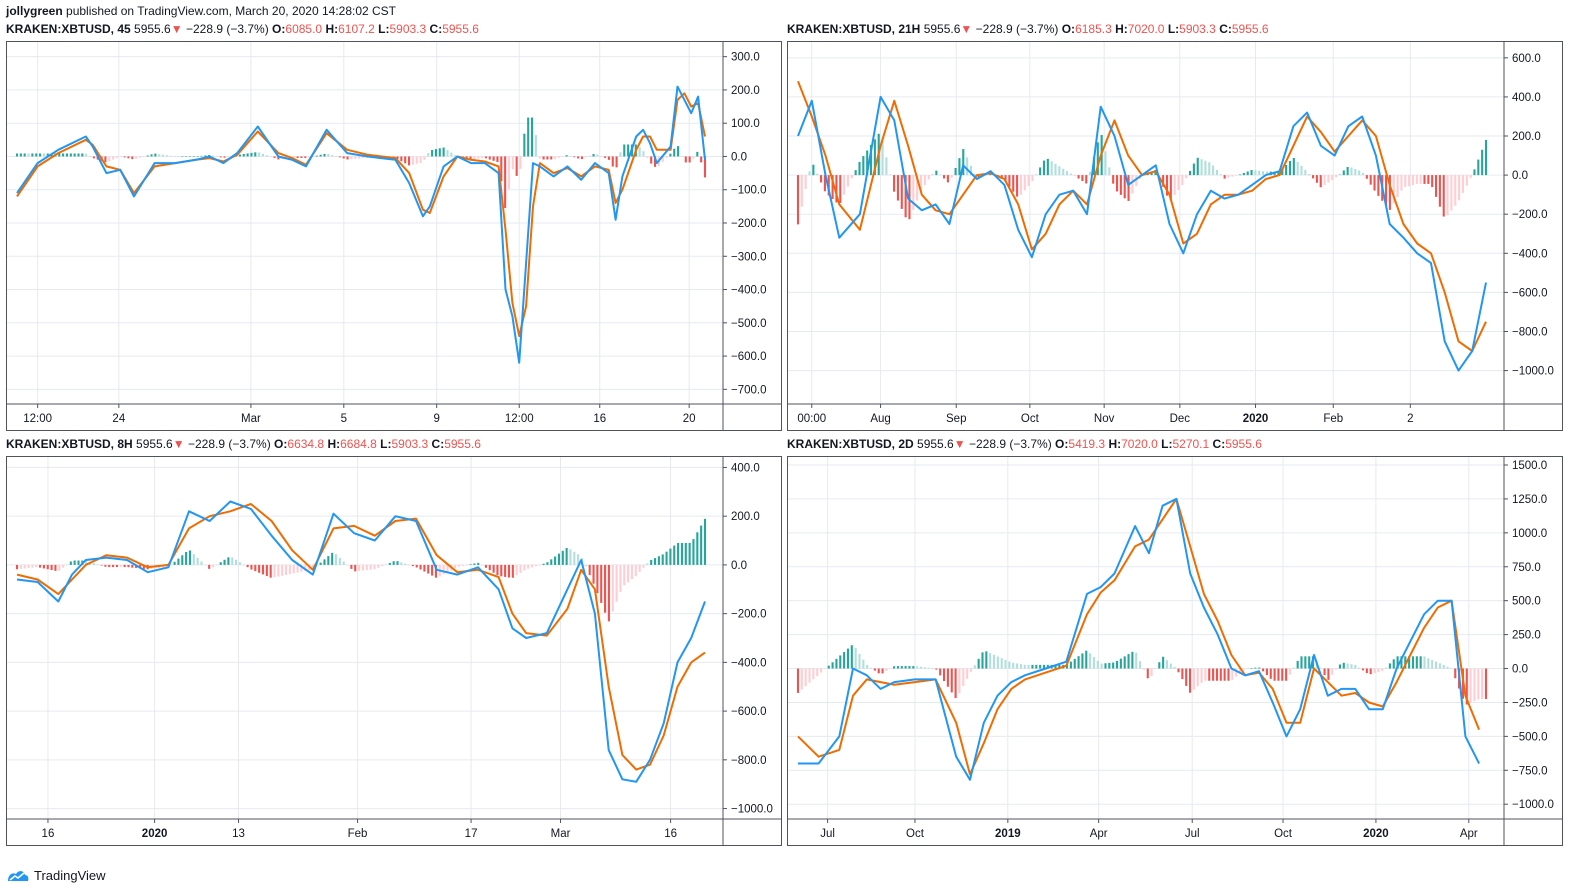 The width and height of the screenshot is (1593, 896). What do you see at coordinates (942, 29) in the screenshot?
I see `panel-1-last: 5955.6` at bounding box center [942, 29].